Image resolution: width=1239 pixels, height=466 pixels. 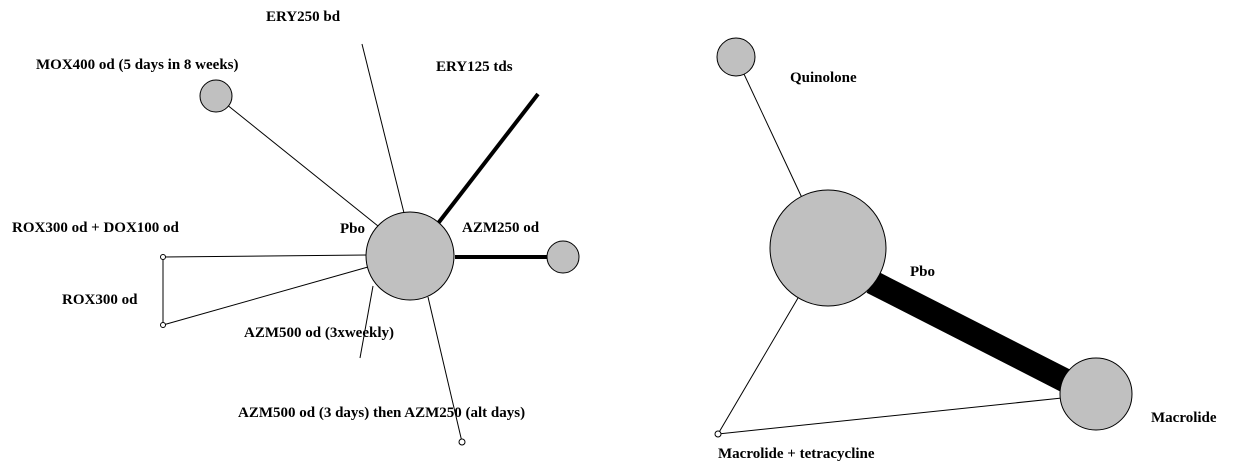 What do you see at coordinates (410, 256) in the screenshot?
I see `node-pbo-left` at bounding box center [410, 256].